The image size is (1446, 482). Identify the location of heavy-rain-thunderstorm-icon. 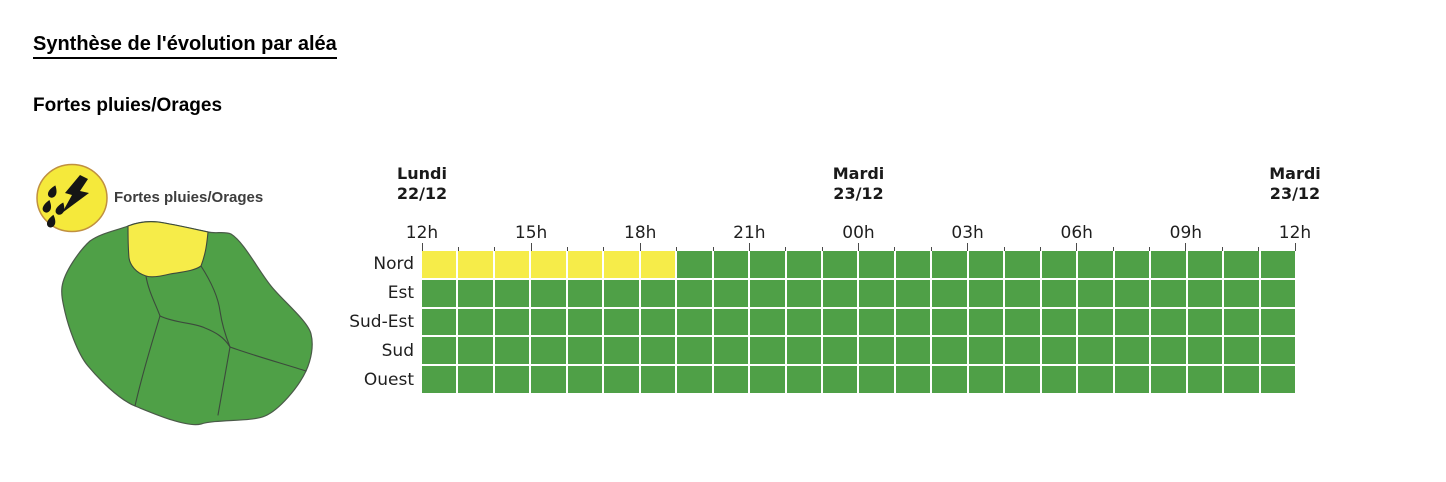
(72, 198).